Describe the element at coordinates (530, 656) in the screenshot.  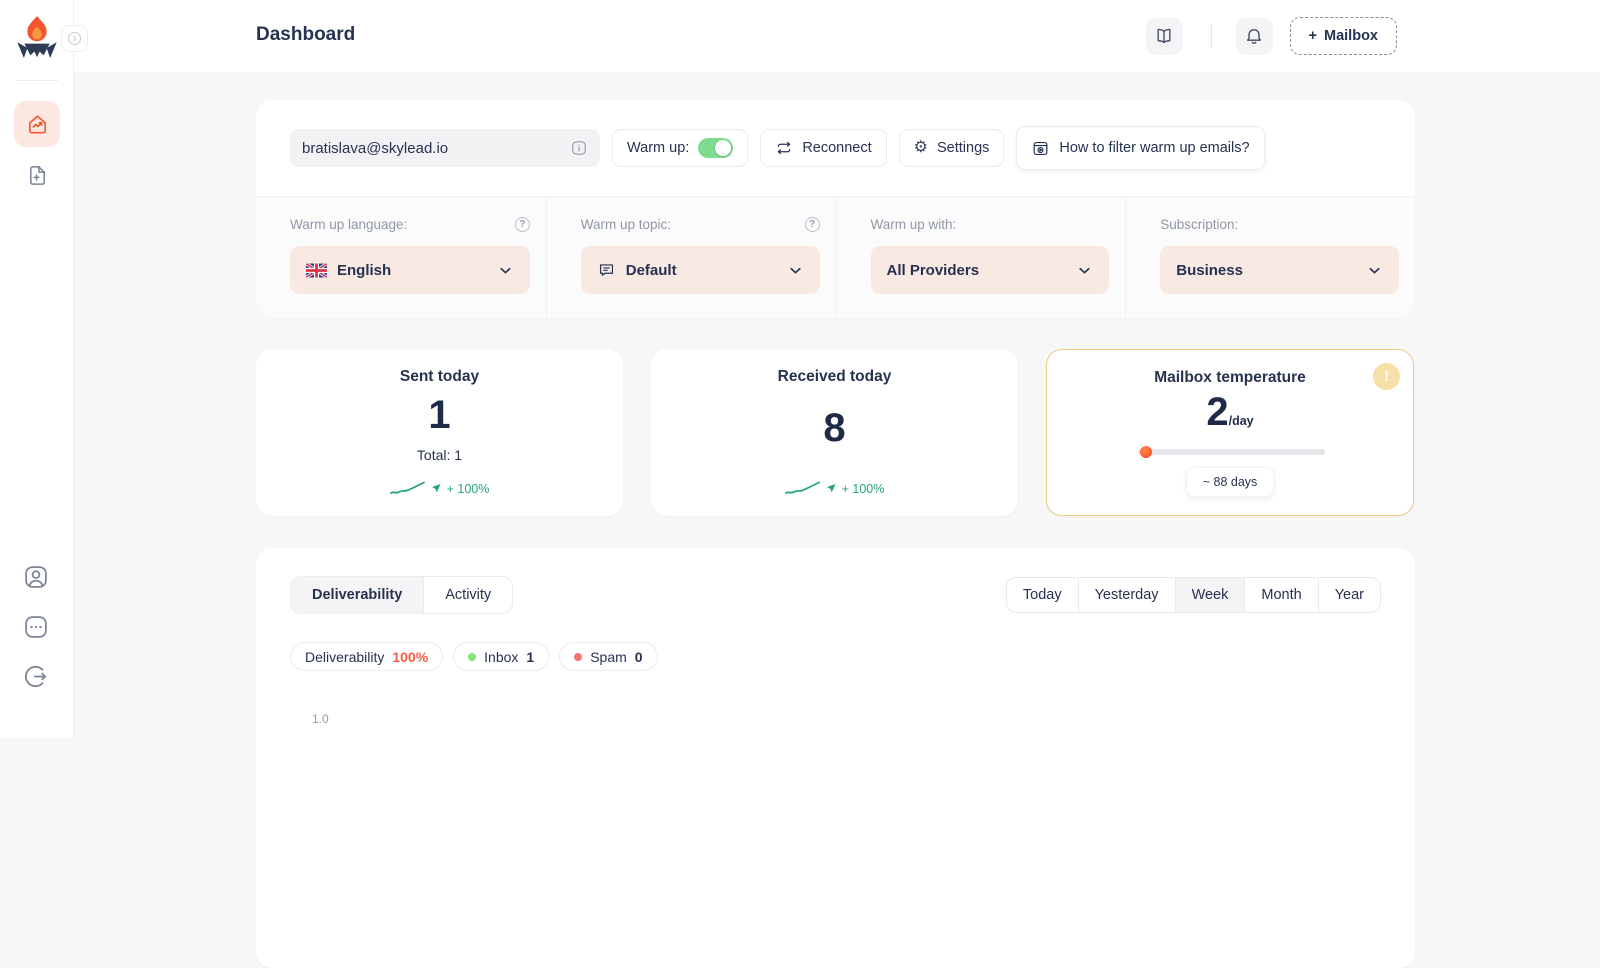
I see `inbox-badge-value: 1` at that location.